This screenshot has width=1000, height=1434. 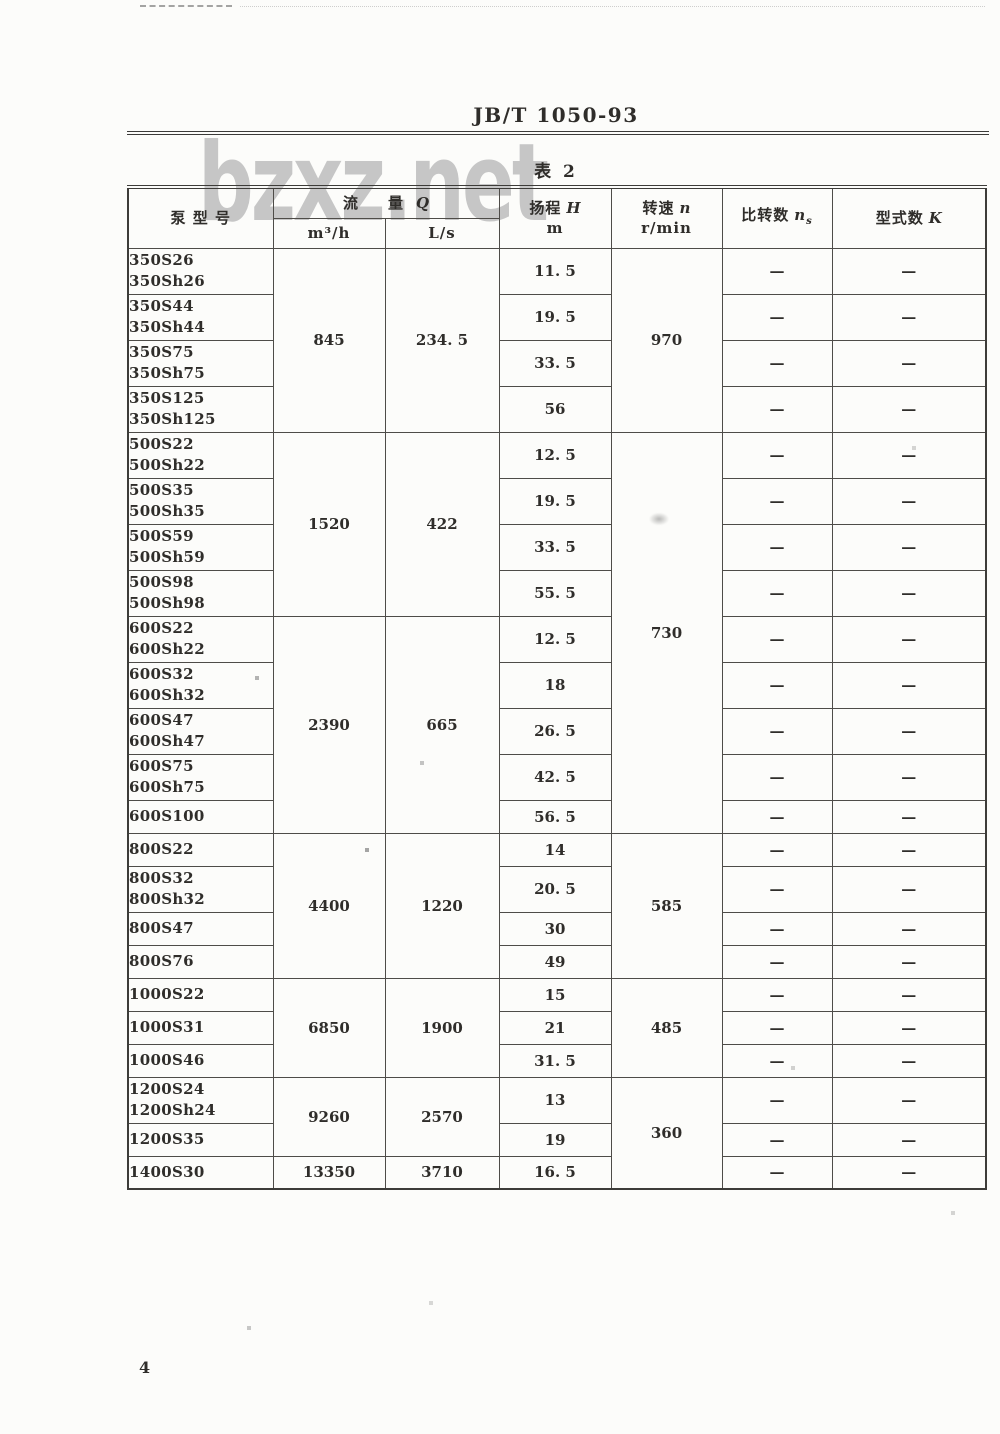 I want to click on table-row: 1000S22 6850 1900 15 485— —, so click(x=557, y=1027).